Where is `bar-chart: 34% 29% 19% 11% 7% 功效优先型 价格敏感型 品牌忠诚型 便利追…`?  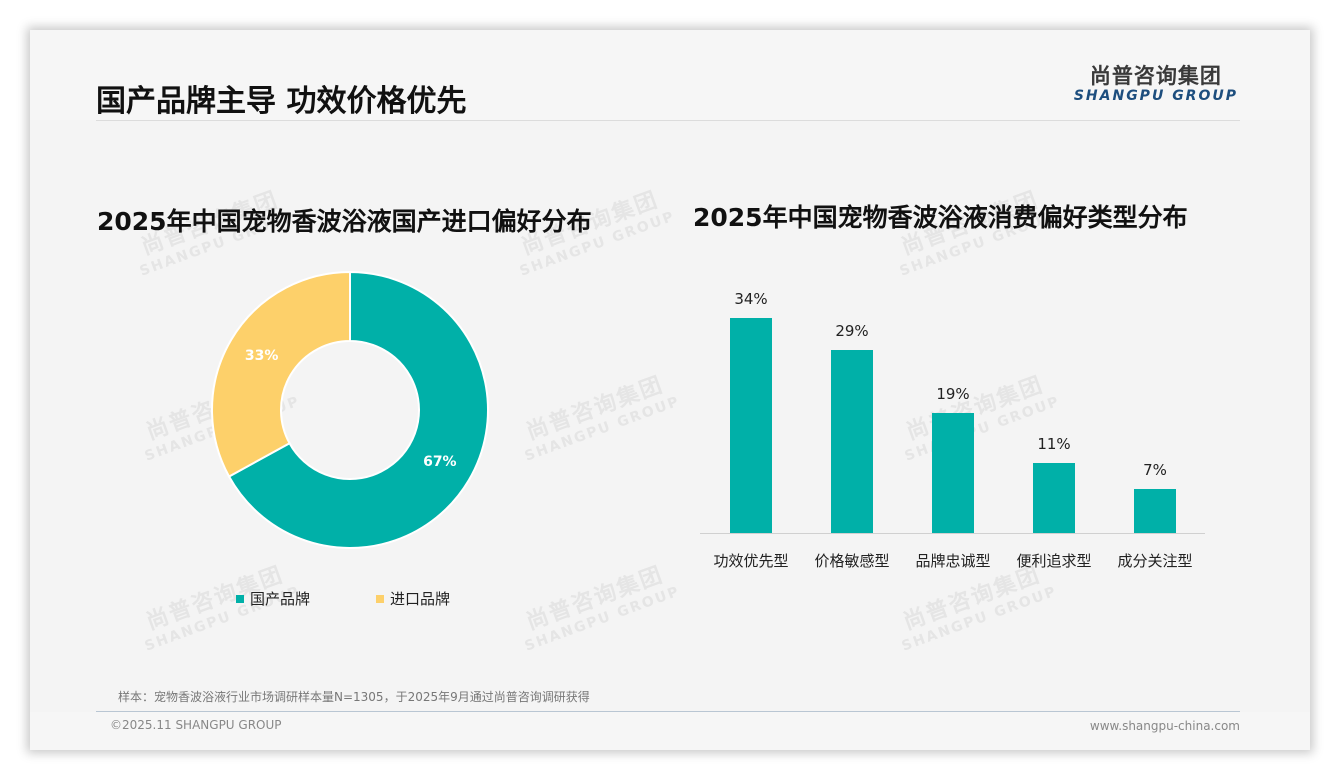 bar-chart: 34% 29% 19% 11% 7% 功效优先型 价格敏感型 品牌忠诚型 便利追… is located at coordinates (952, 430).